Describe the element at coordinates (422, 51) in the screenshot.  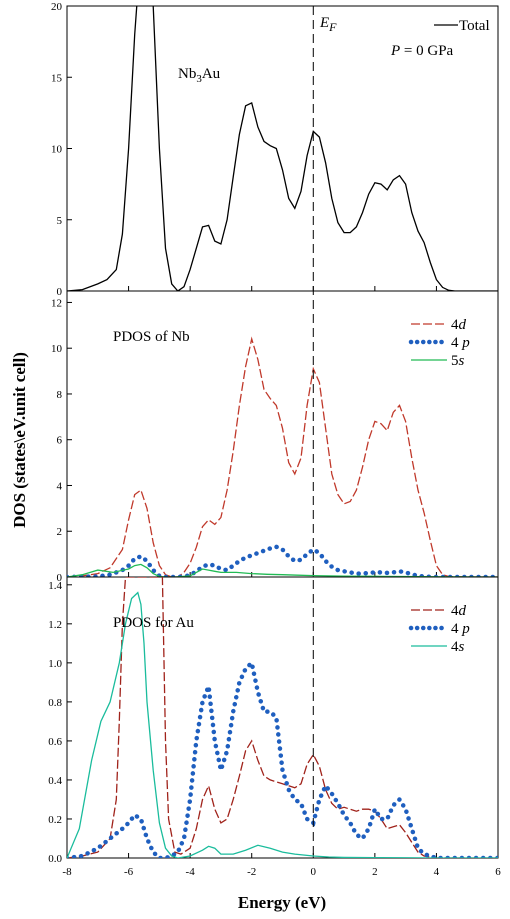
I see `pressure-label: P = 0 GPa` at that location.